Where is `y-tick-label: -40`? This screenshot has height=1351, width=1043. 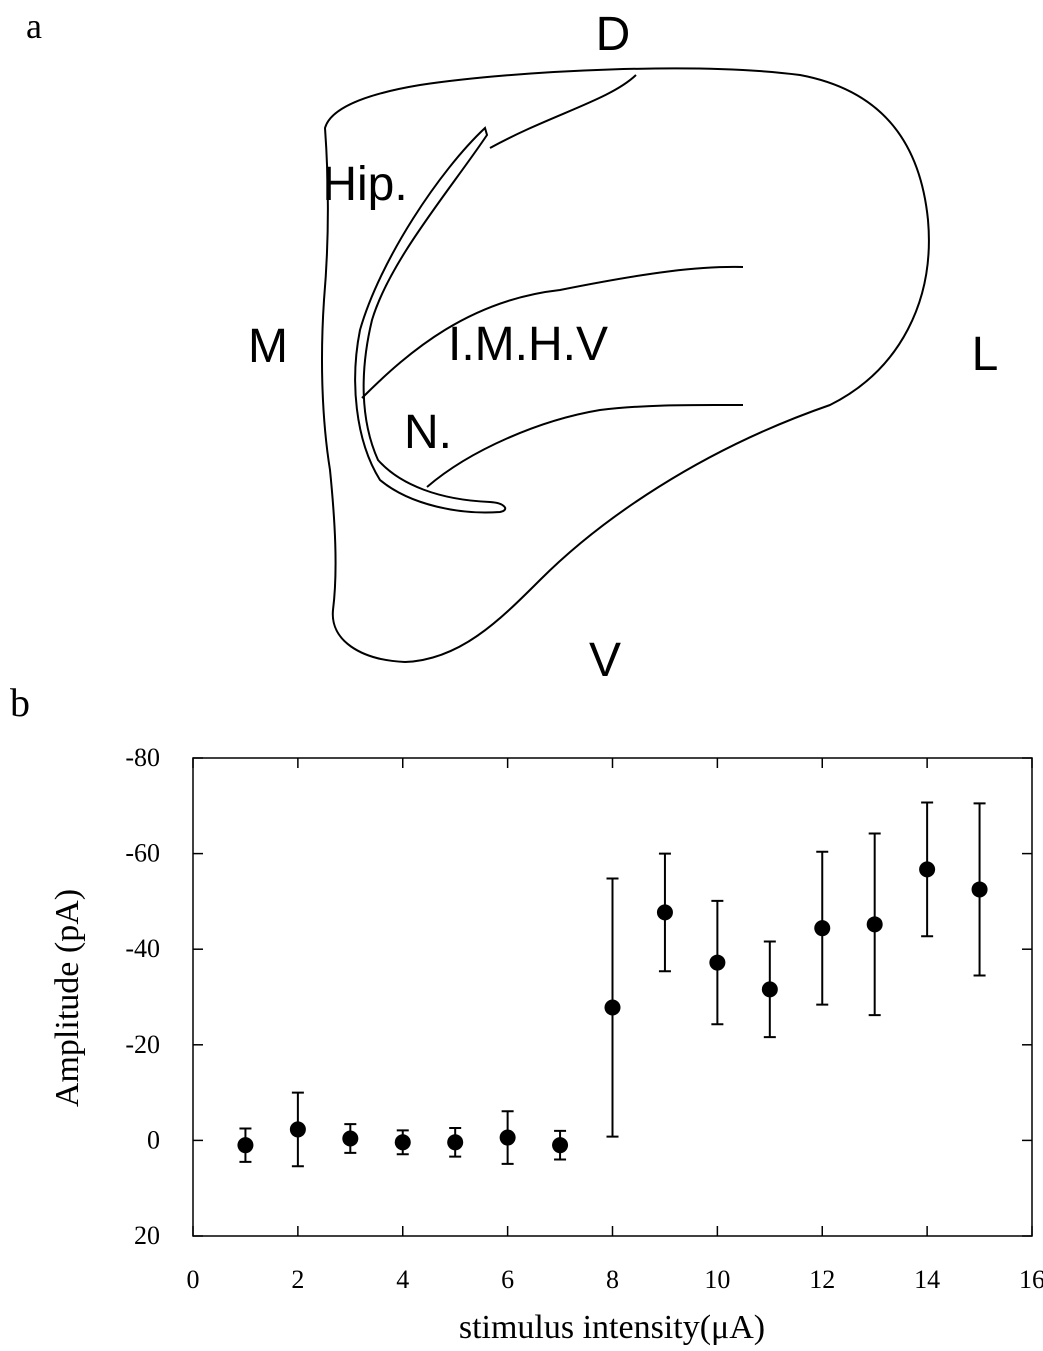 y-tick-label: -40 is located at coordinates (142, 948).